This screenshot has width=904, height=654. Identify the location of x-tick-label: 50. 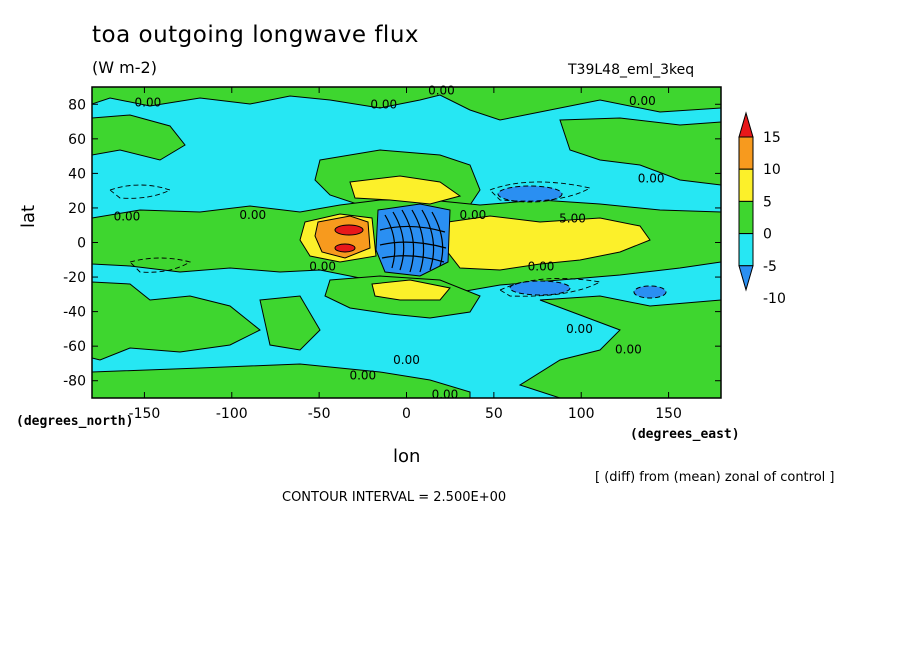
(494, 414).